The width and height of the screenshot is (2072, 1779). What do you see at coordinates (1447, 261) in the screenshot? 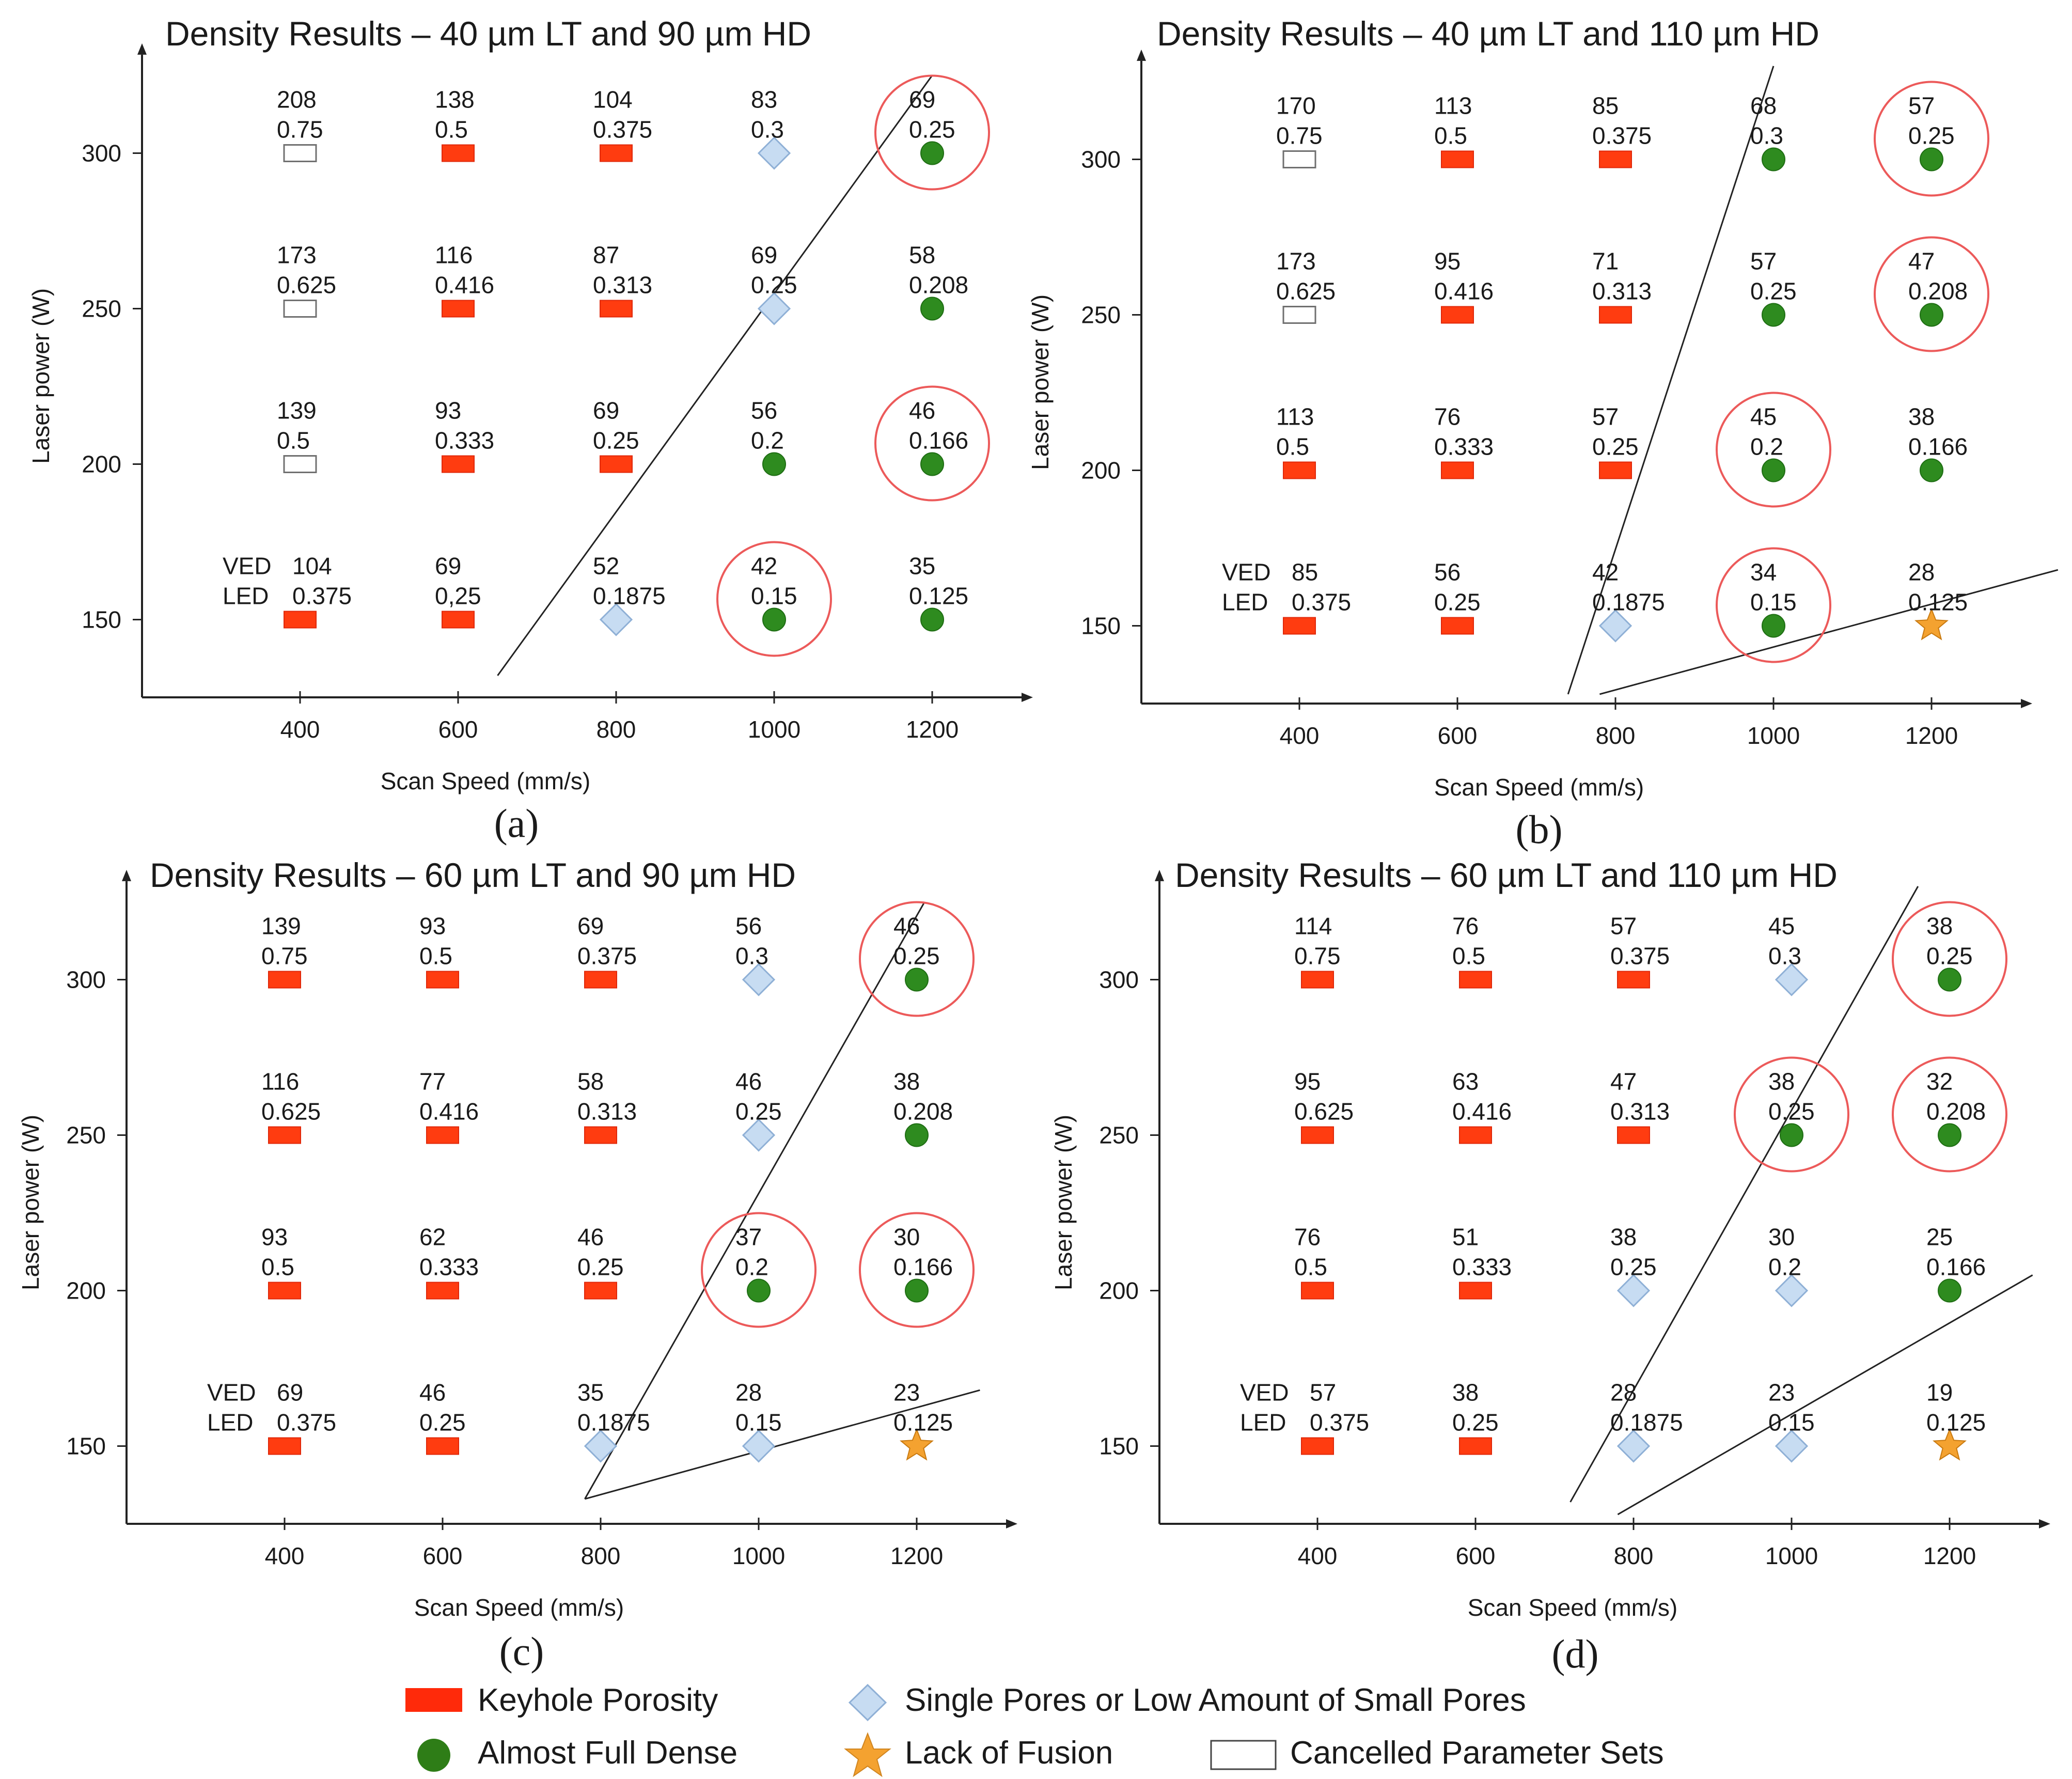
I see `ved-value: 95` at bounding box center [1447, 261].